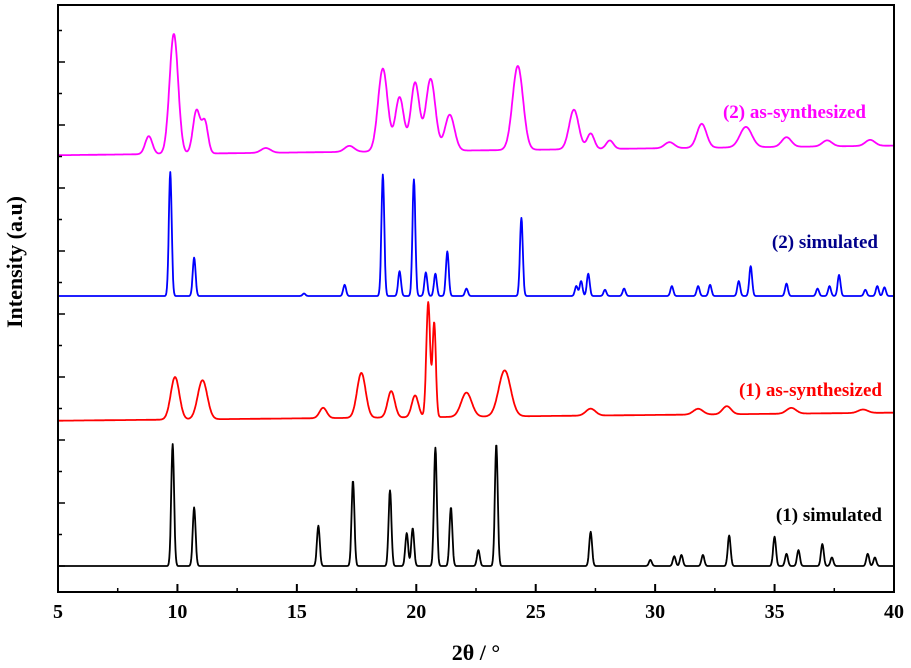 The width and height of the screenshot is (911, 668). Describe the element at coordinates (829, 515) in the screenshot. I see `label-1-simulated: (1) simulated` at that location.